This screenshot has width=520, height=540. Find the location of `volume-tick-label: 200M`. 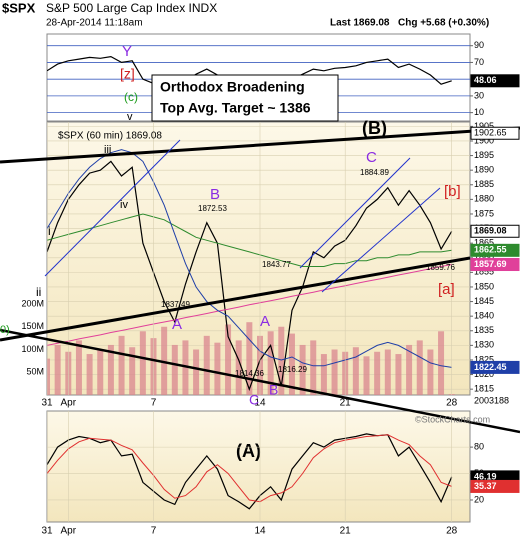

volume-tick-label: 200M is located at coordinates (32, 303).